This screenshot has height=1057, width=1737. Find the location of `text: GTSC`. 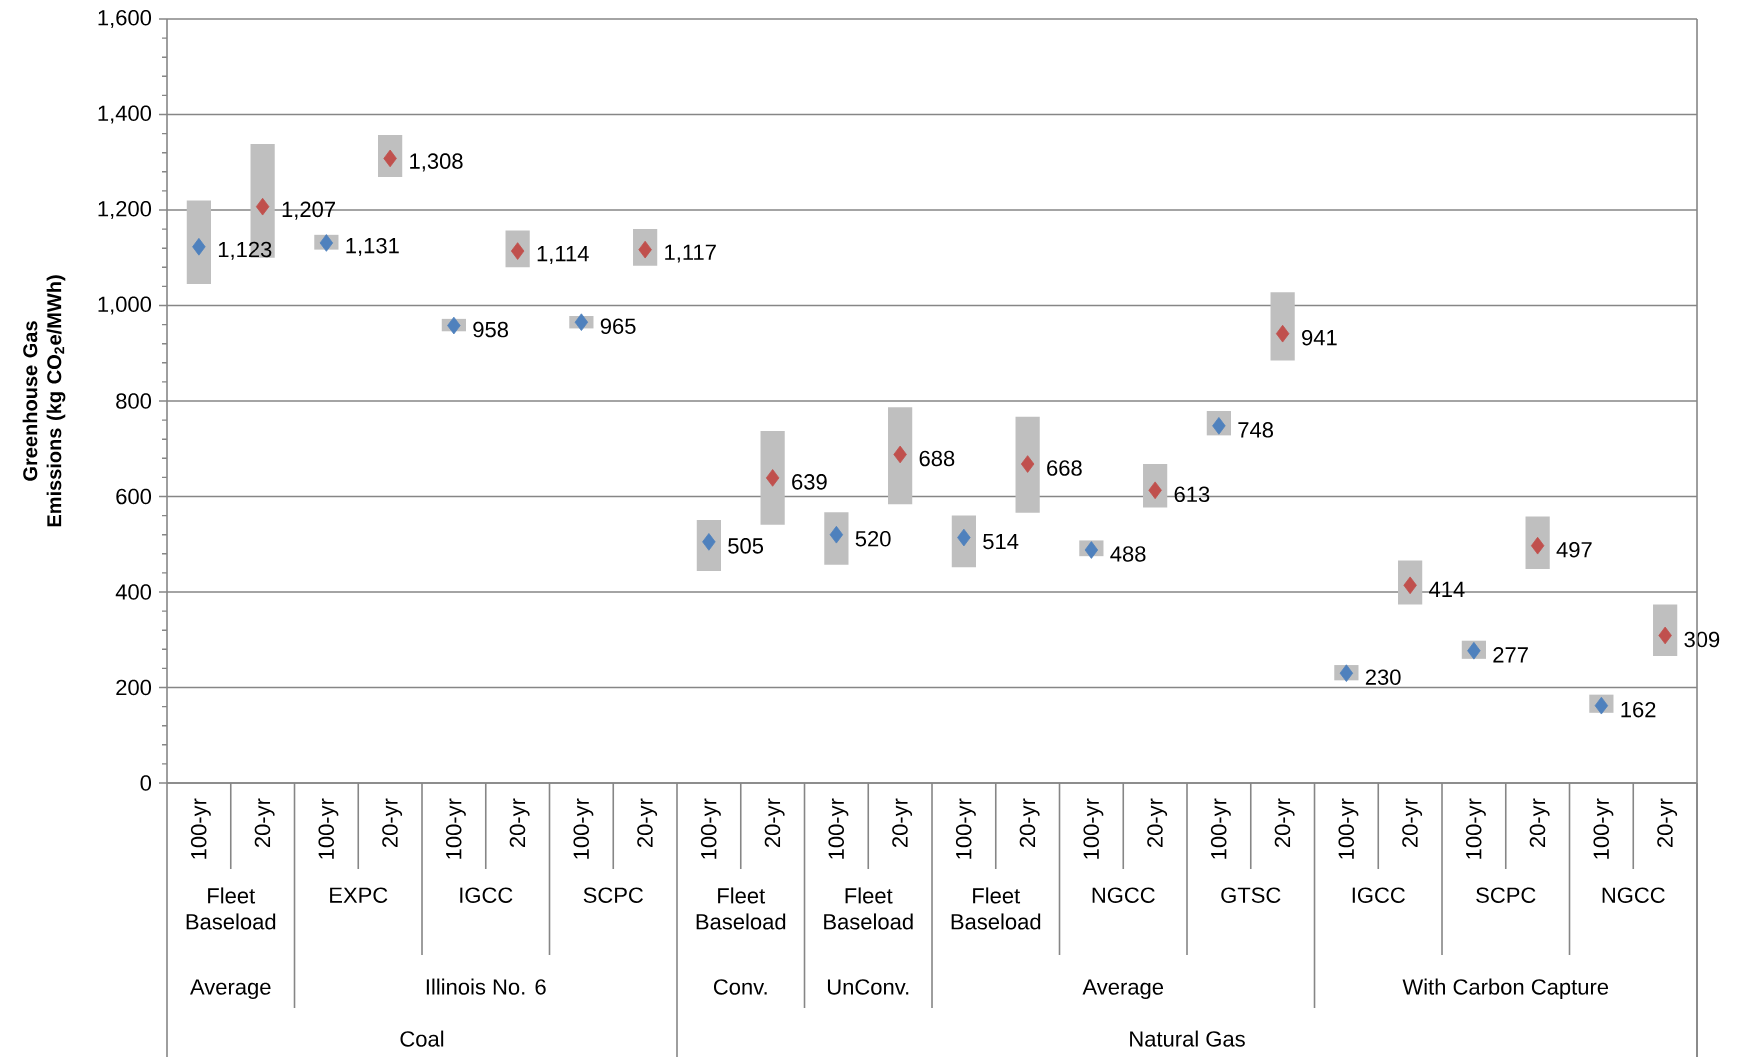

text: GTSC is located at coordinates (1251, 895).